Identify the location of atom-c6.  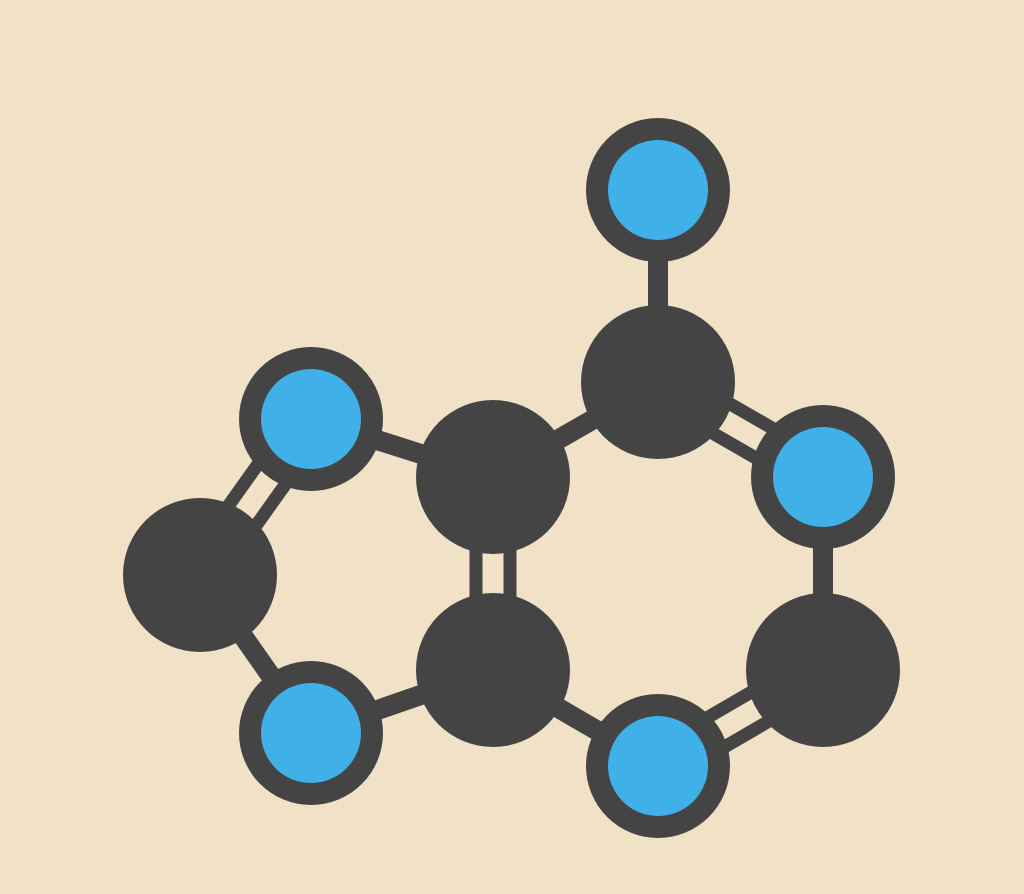
(658, 382).